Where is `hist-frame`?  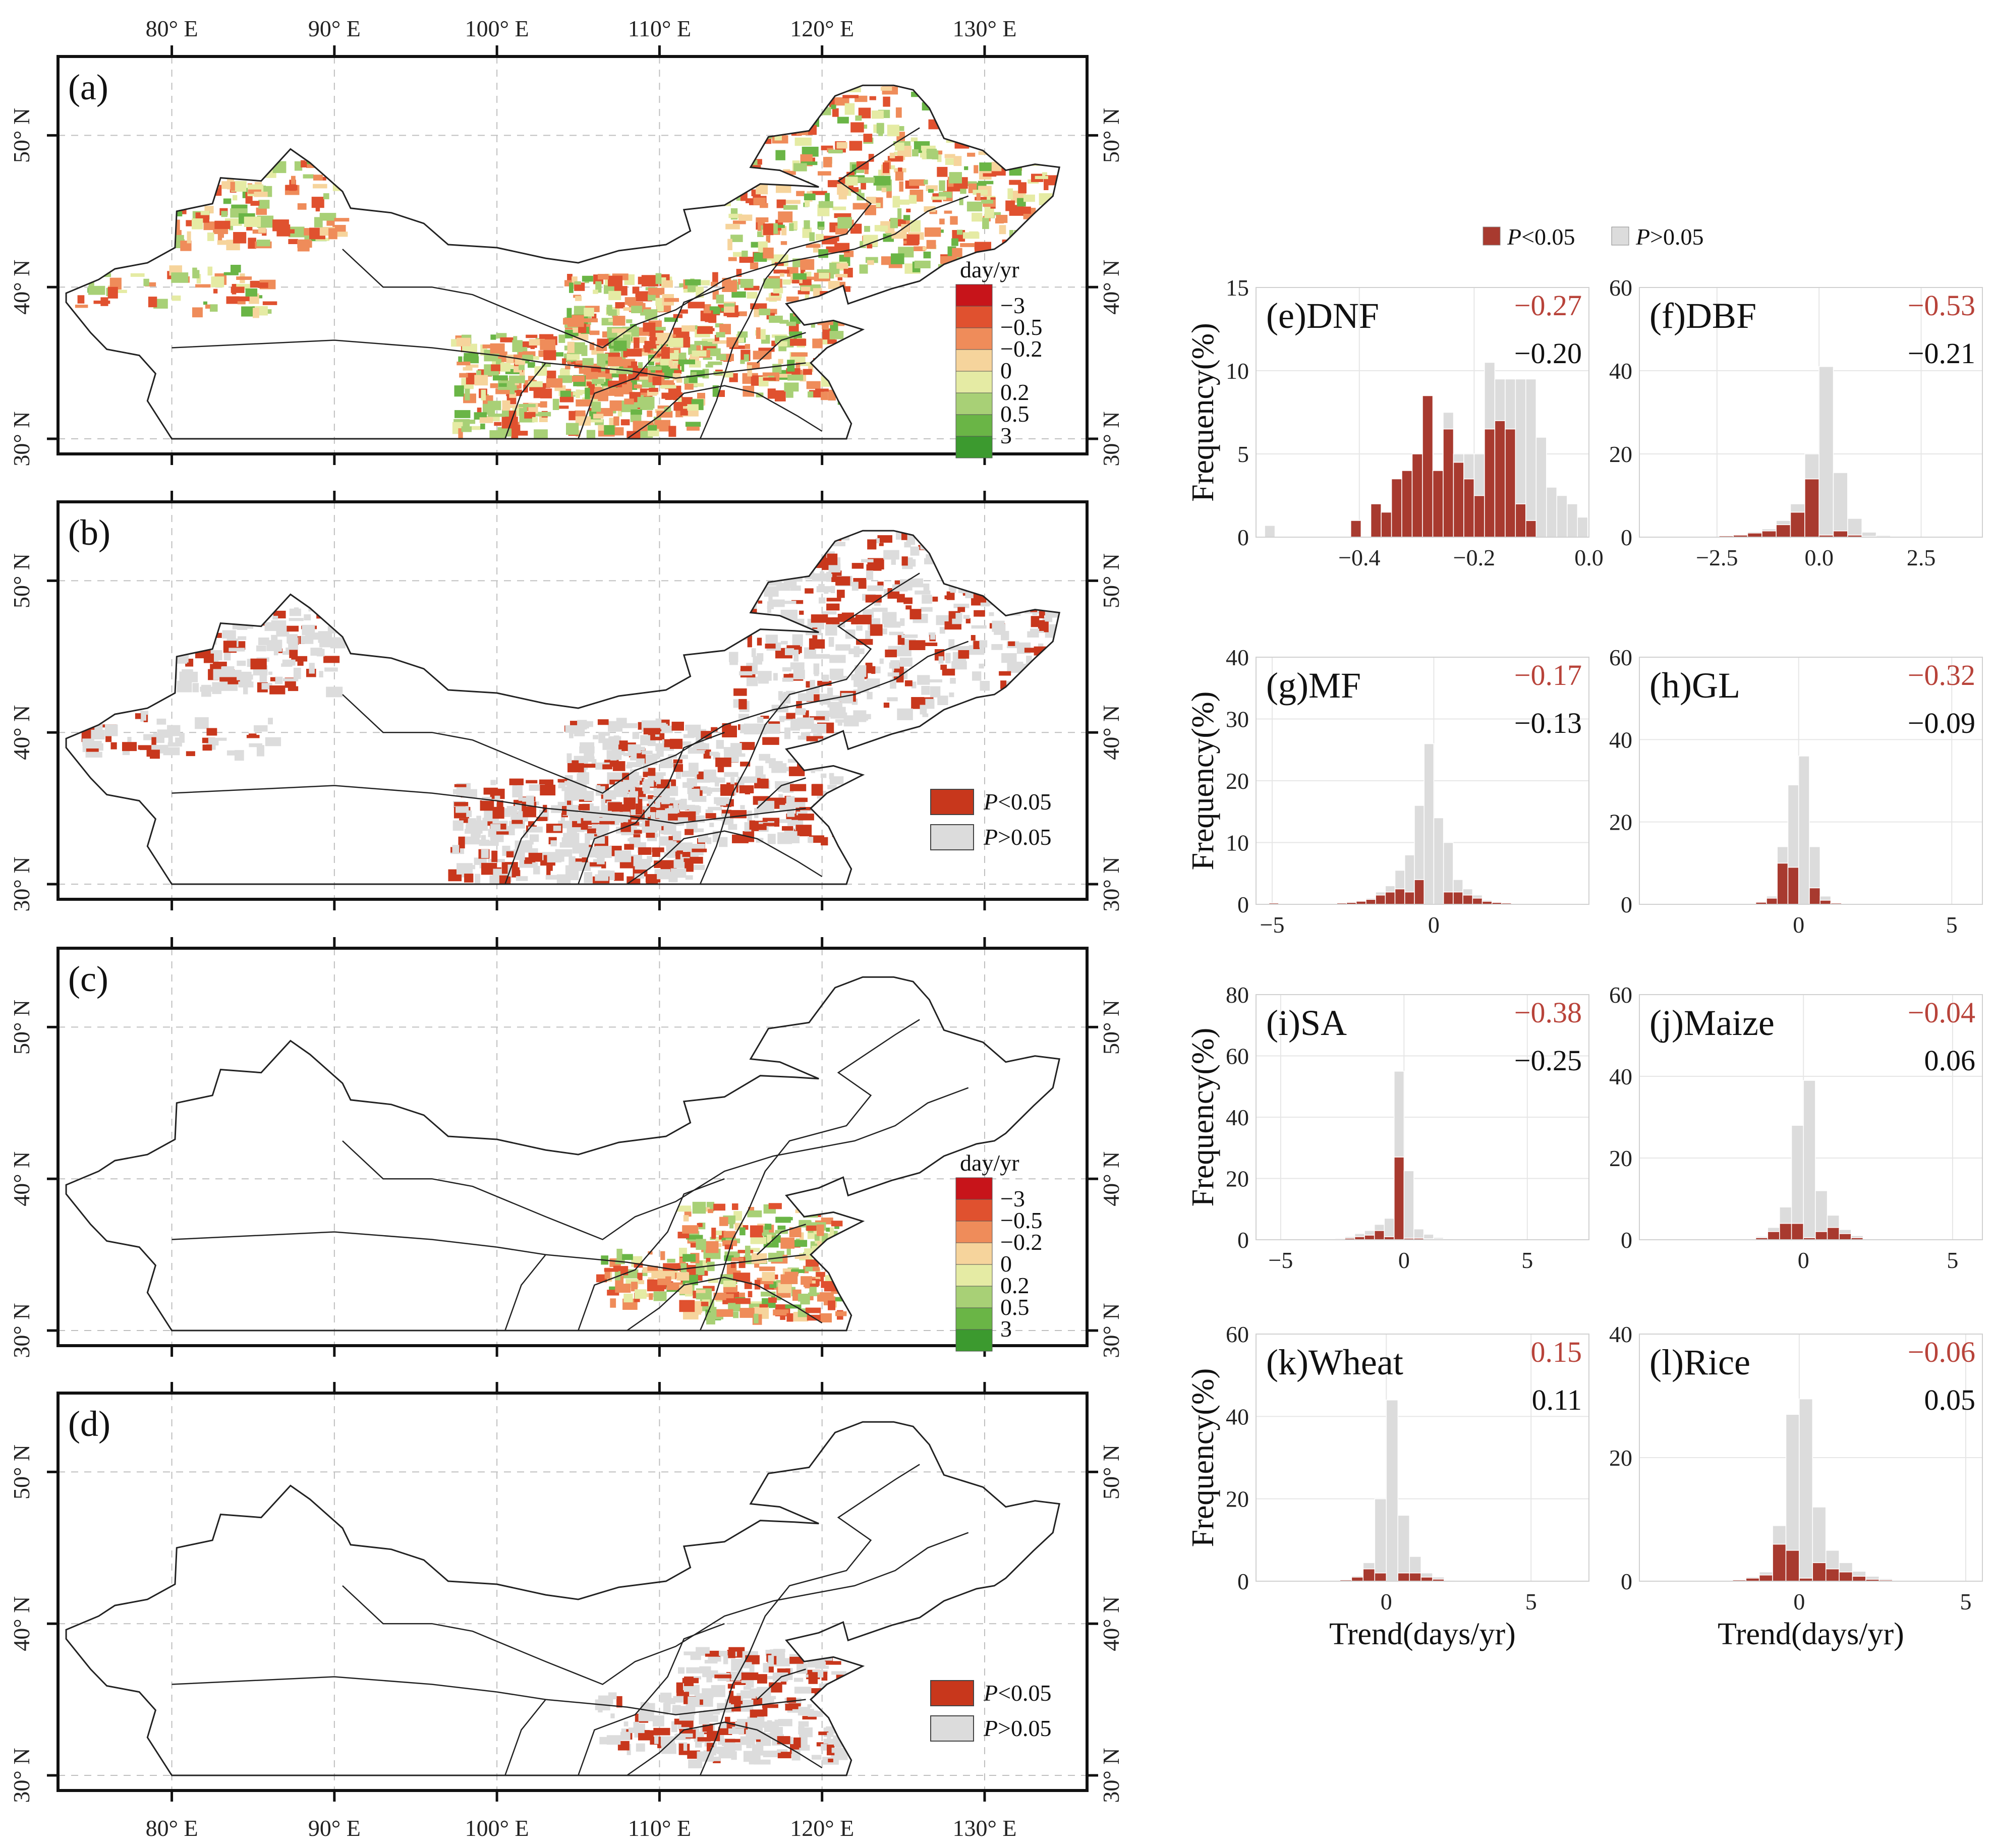 hist-frame is located at coordinates (1811, 781).